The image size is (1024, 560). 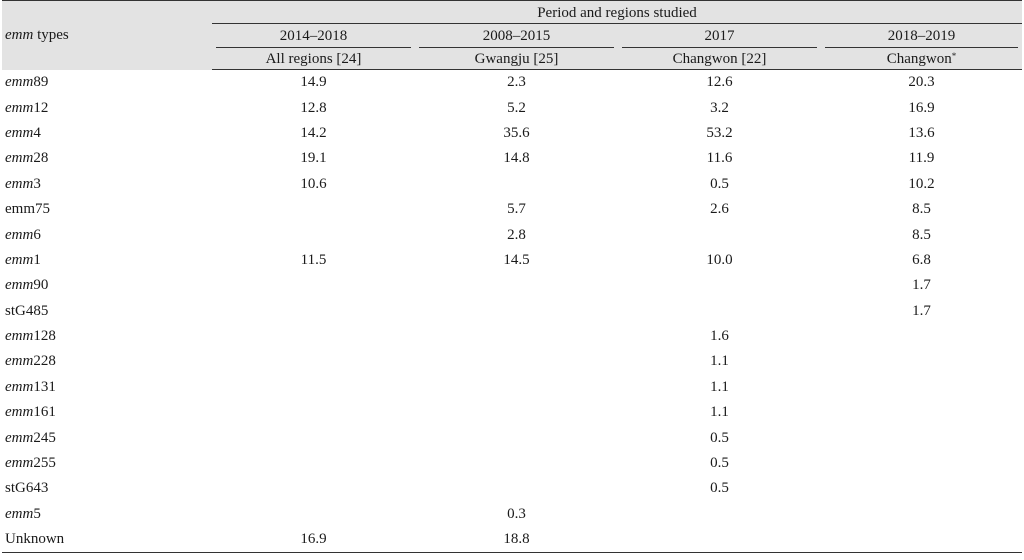 What do you see at coordinates (719, 37) in the screenshot?
I see `period-label: 2017` at bounding box center [719, 37].